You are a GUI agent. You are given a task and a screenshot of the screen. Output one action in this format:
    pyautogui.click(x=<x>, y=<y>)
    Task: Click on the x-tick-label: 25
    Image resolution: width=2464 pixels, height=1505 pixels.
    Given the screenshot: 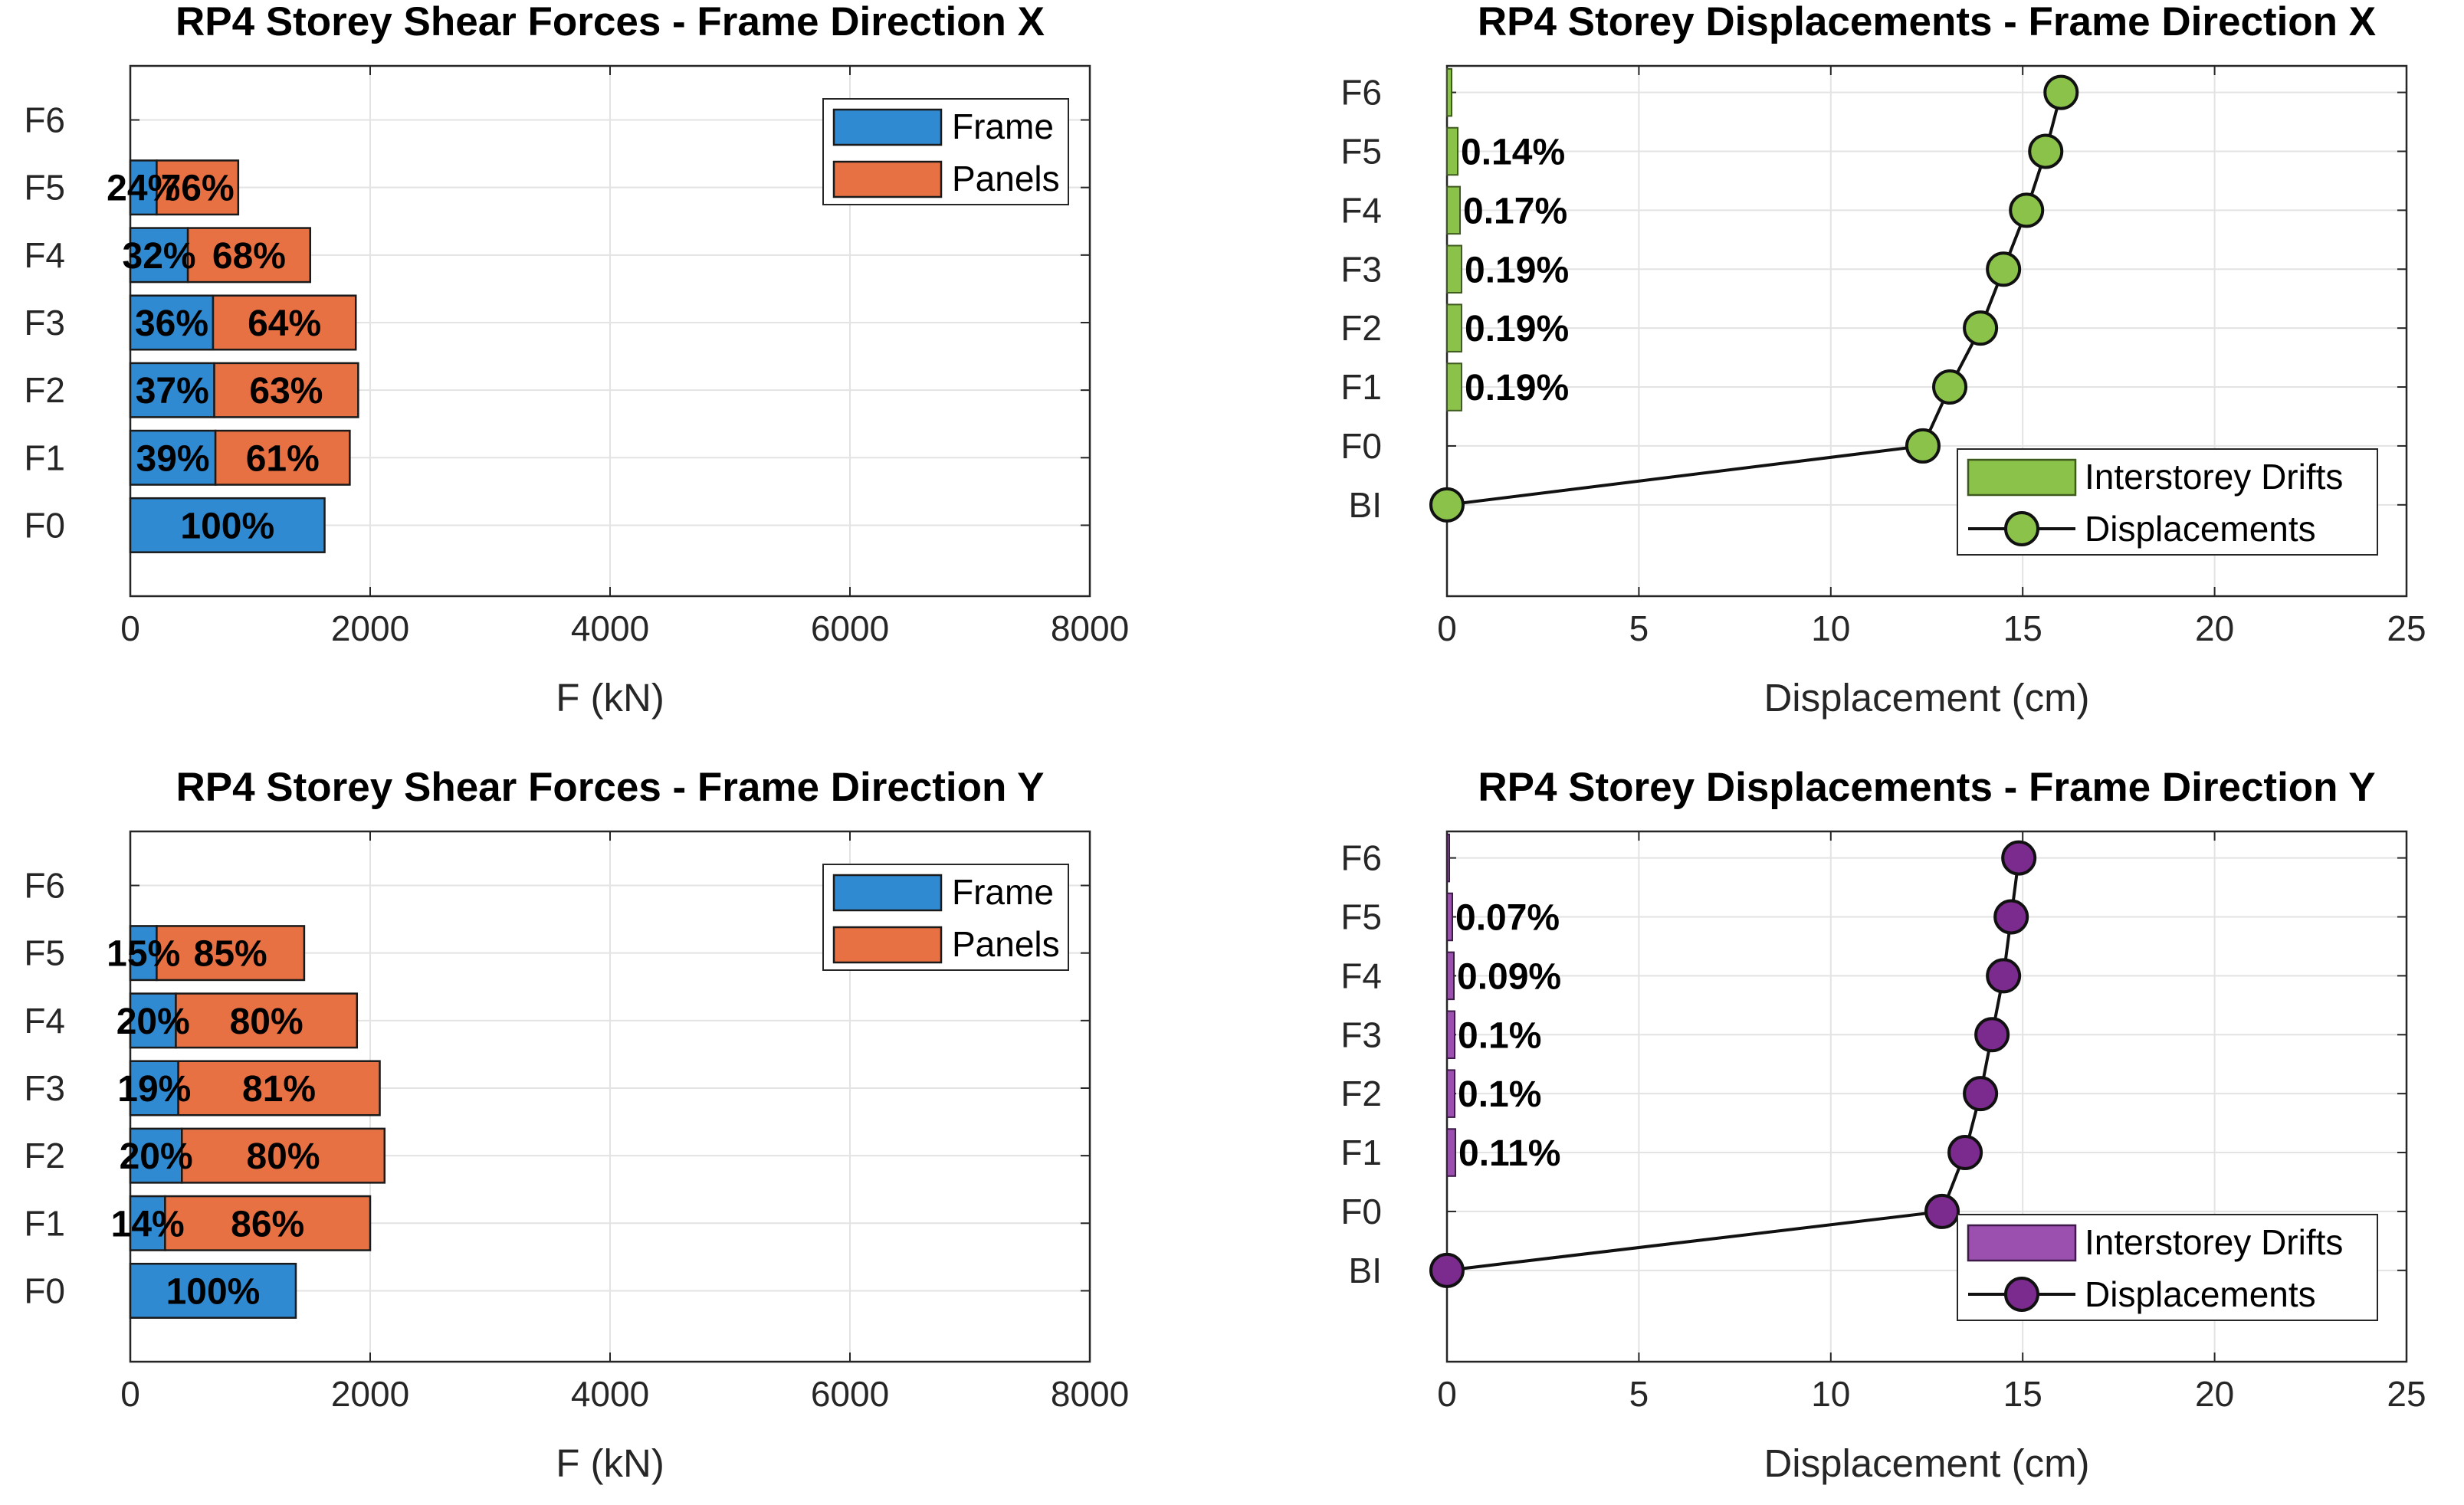 What is the action you would take?
    pyautogui.click(x=2406, y=1394)
    